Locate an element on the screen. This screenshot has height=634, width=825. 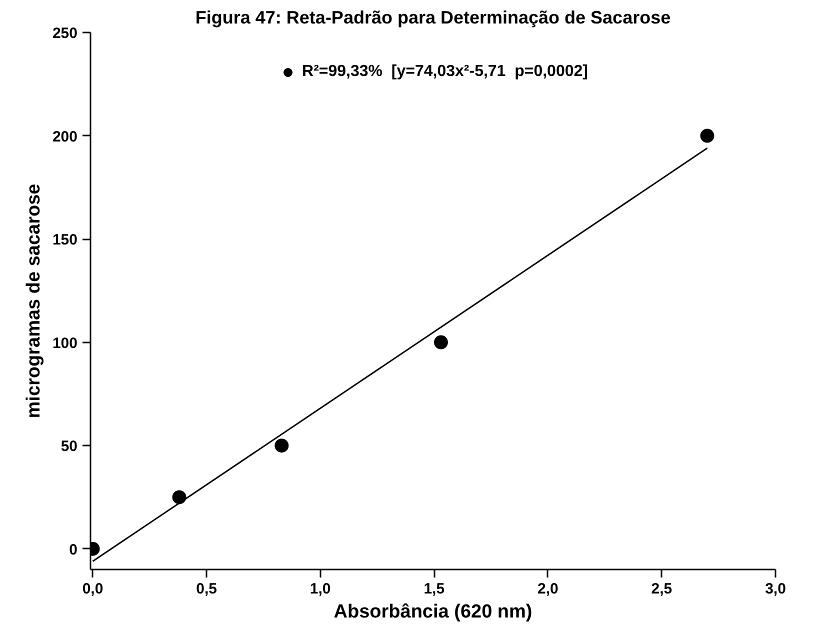
x-tick-label: 0,5 is located at coordinates (206, 589).